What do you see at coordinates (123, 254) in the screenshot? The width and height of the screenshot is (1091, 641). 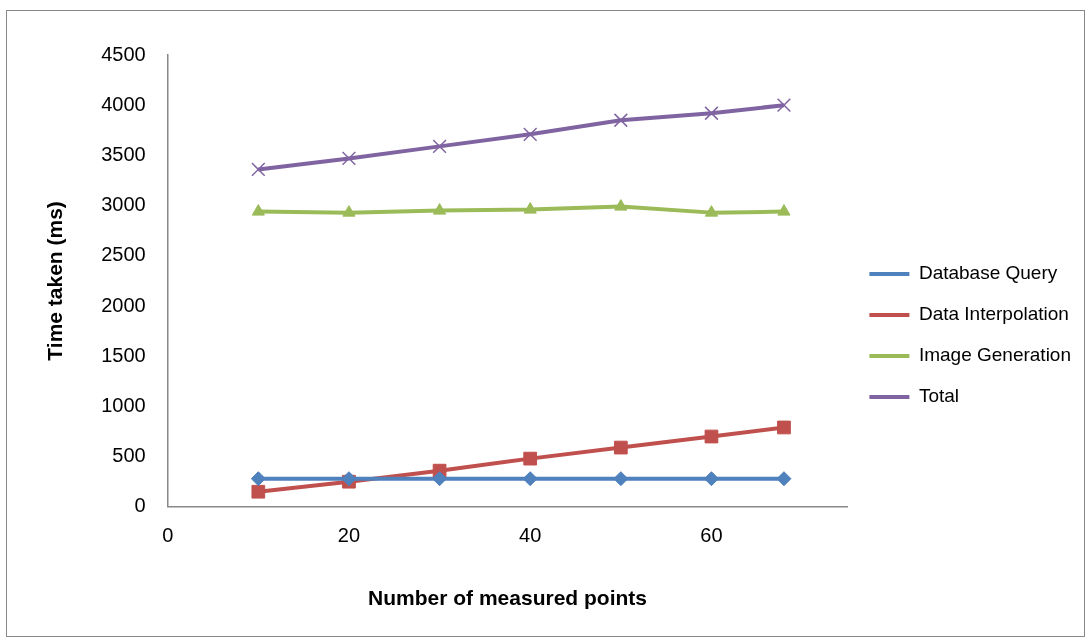 I see `y-tick-label: 2500` at bounding box center [123, 254].